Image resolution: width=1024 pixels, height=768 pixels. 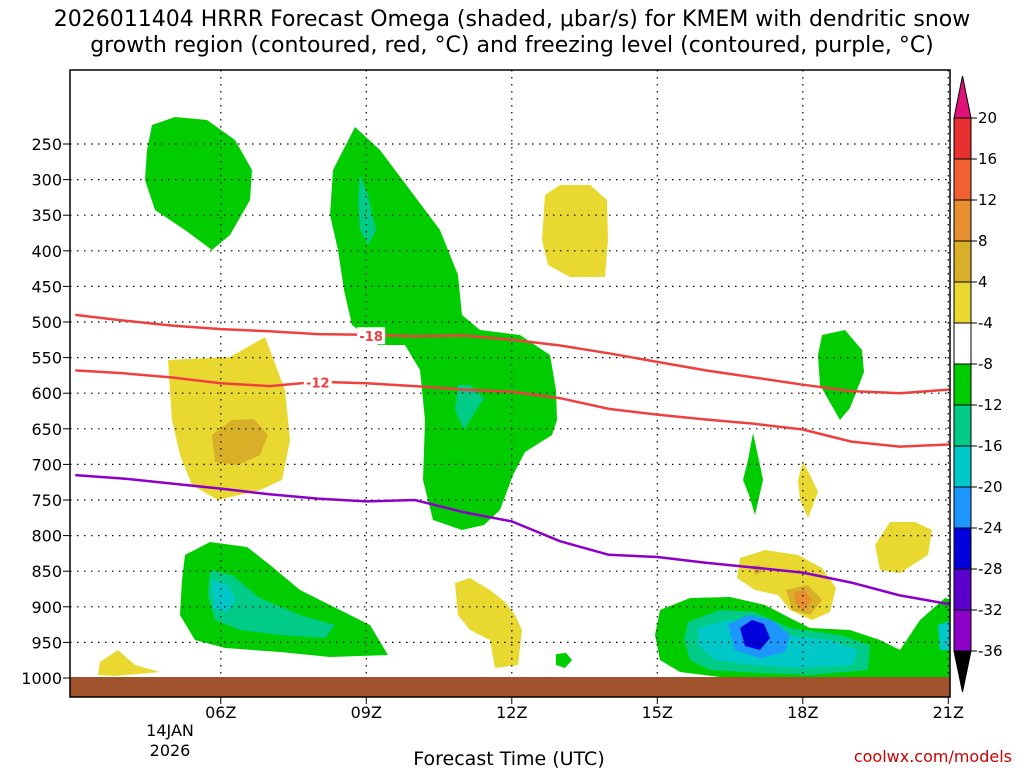 What do you see at coordinates (46, 607) in the screenshot?
I see `y-tick-label: 900` at bounding box center [46, 607].